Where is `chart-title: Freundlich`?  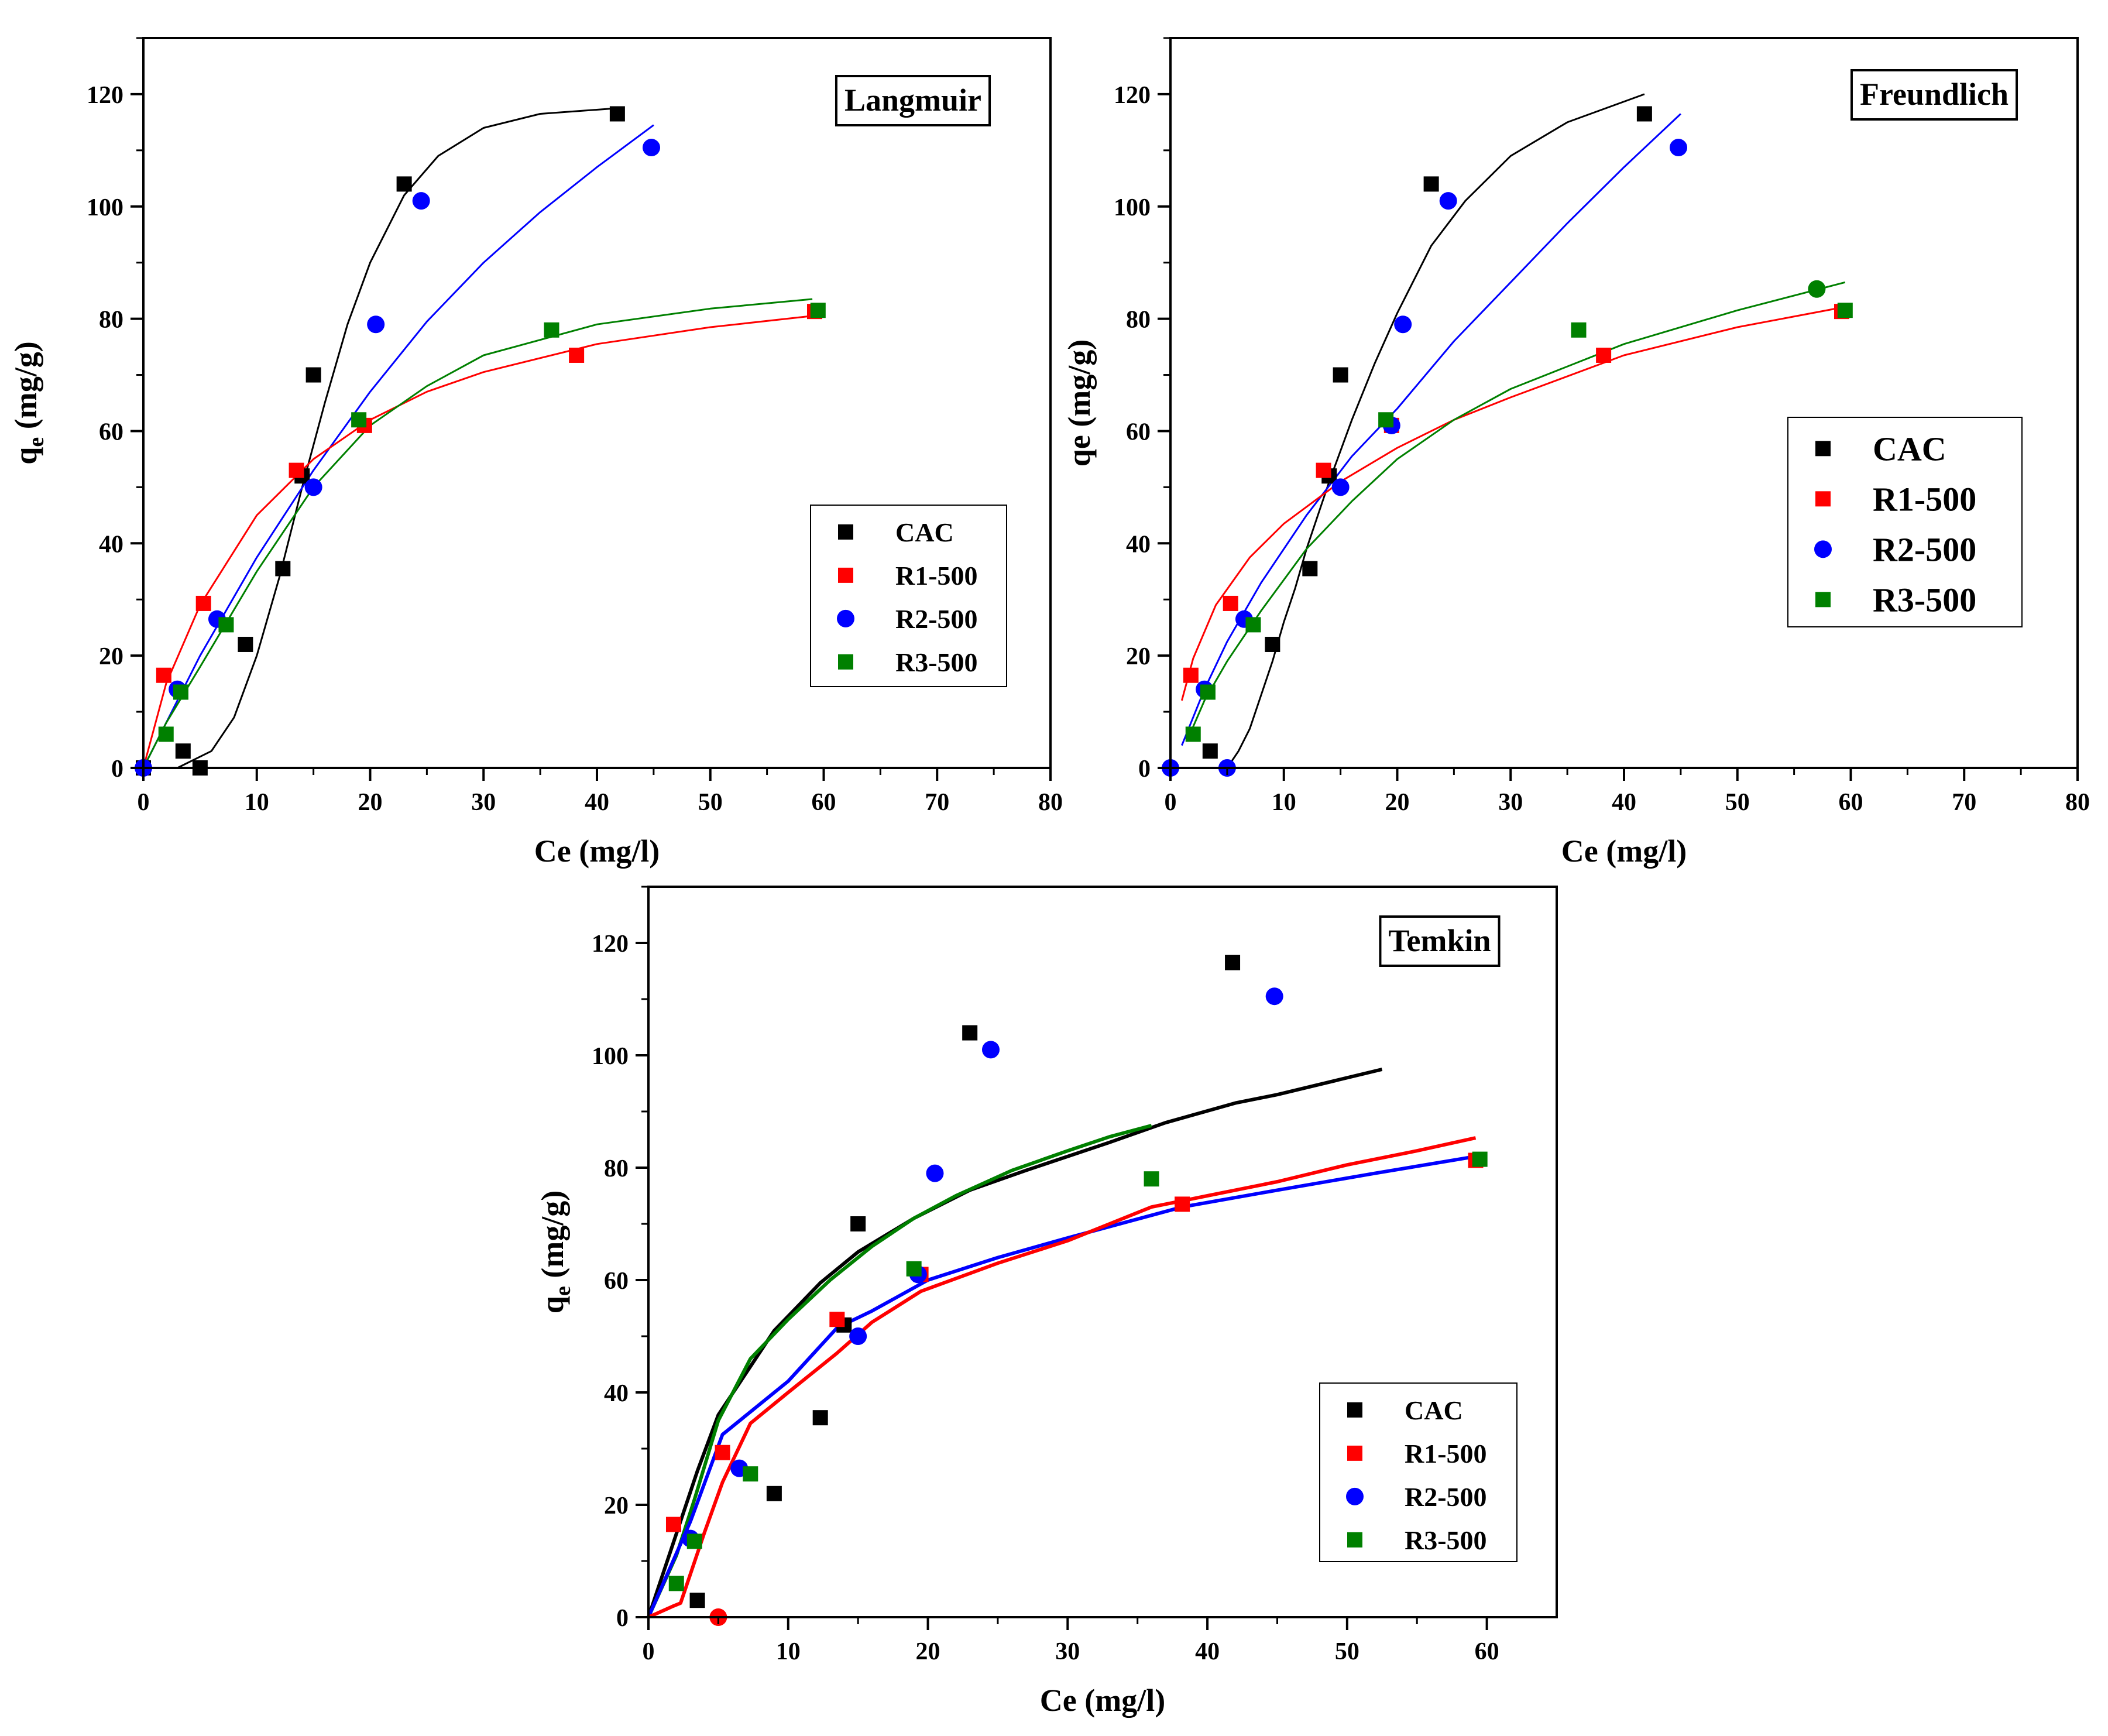 chart-title: Freundlich is located at coordinates (1935, 95).